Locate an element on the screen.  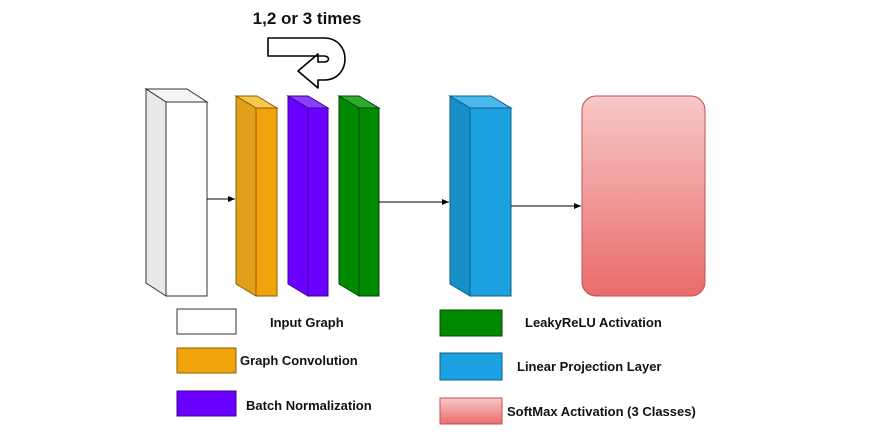
legend-label-batchnorm: Batch Normalization is located at coordinates (309, 405).